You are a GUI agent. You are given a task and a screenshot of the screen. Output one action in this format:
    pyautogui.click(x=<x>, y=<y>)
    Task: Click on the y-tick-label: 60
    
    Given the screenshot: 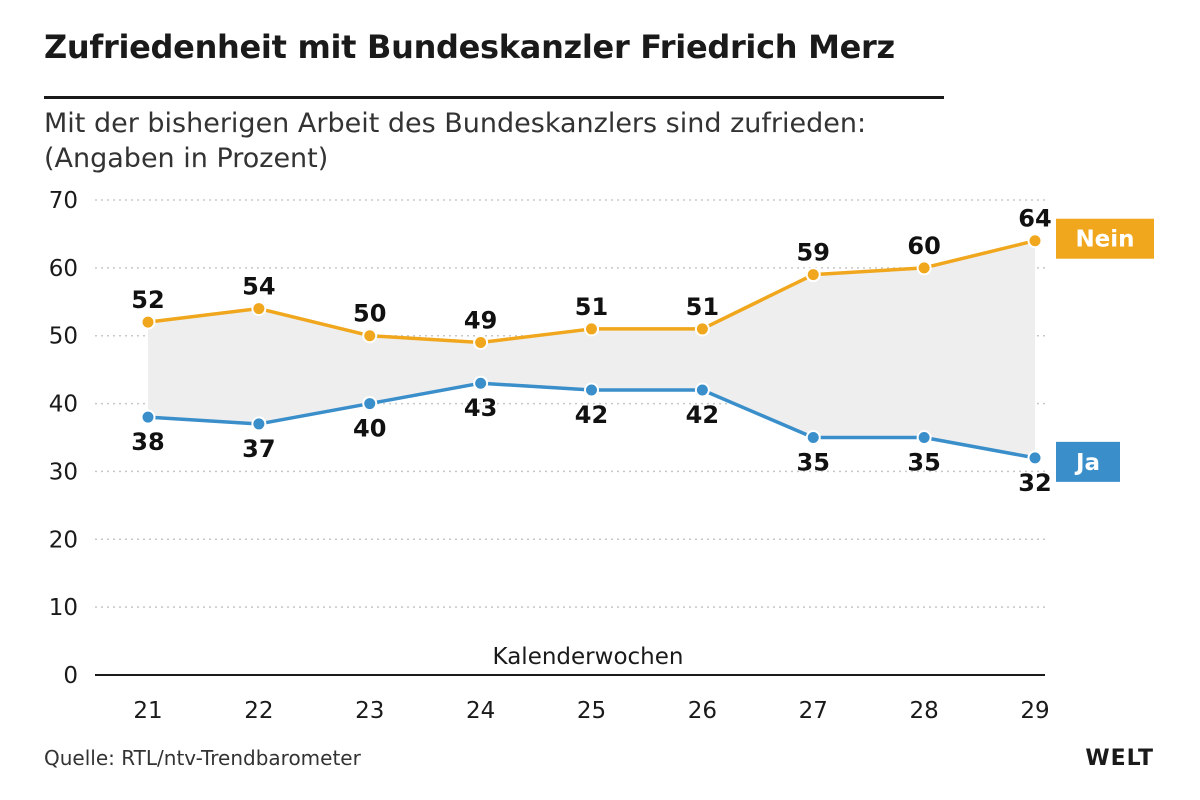 What is the action you would take?
    pyautogui.click(x=63, y=269)
    